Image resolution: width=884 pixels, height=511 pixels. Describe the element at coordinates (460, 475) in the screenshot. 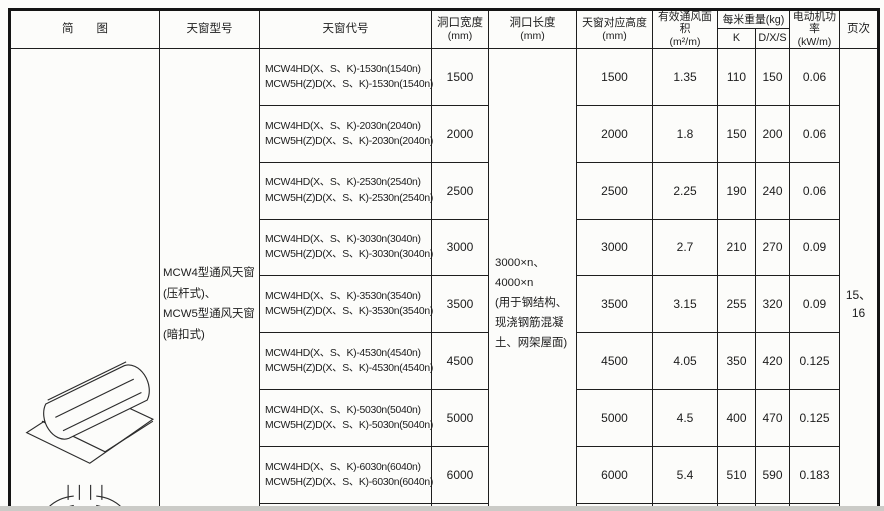

I see `width-cell: 6000` at that location.